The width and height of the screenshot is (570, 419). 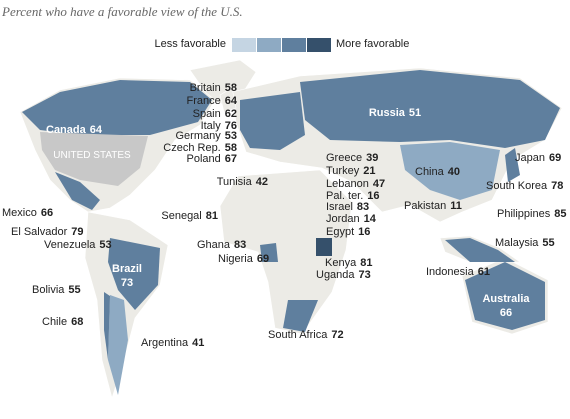 I want to click on country-label: Uganda 73, so click(x=343, y=275).